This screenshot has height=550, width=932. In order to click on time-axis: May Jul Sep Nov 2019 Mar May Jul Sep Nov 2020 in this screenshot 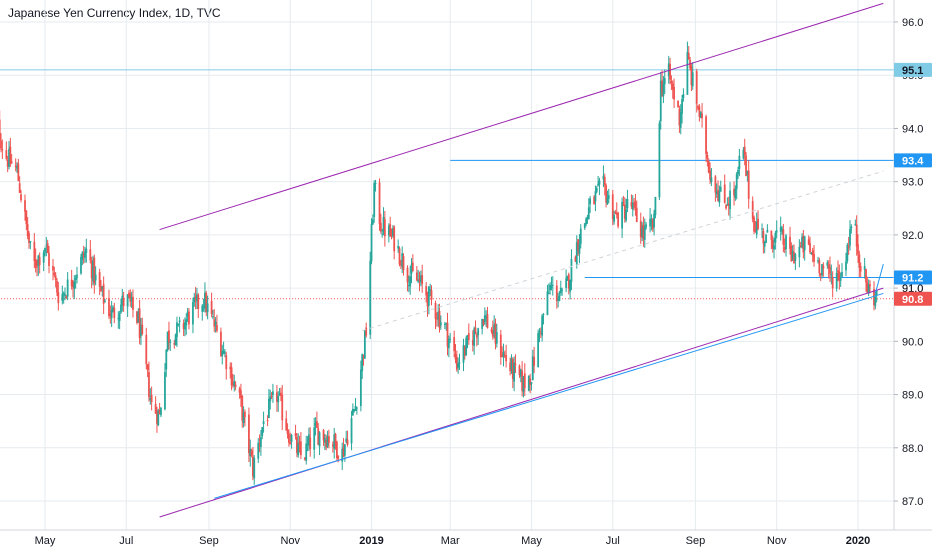, I will do `click(453, 541)`.